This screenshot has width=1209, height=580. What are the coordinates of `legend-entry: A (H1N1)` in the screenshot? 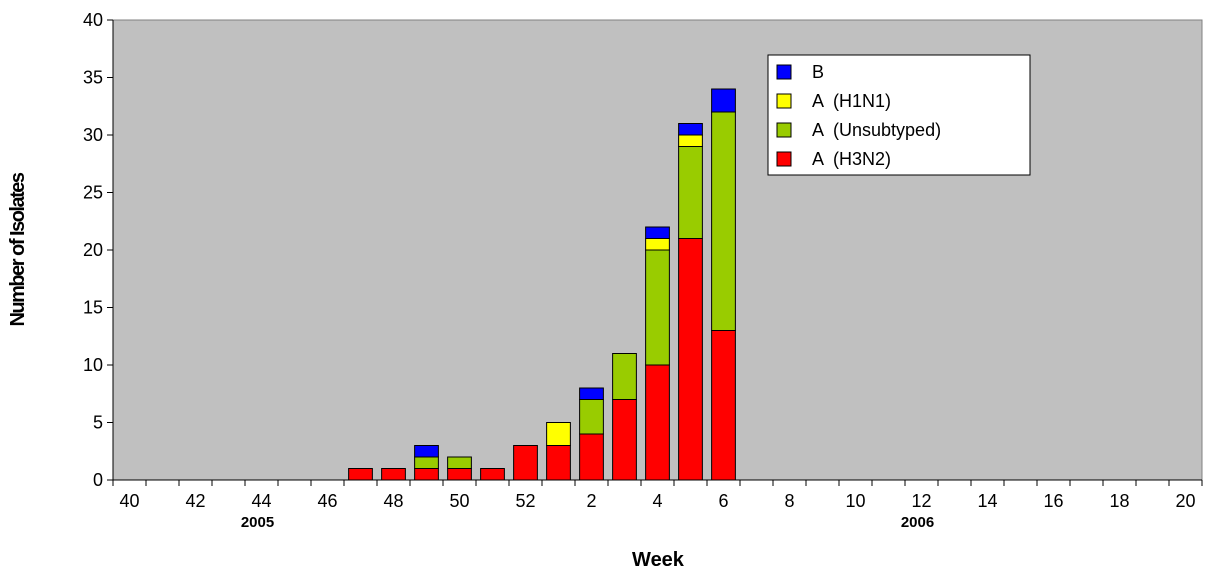 It's located at (851, 101).